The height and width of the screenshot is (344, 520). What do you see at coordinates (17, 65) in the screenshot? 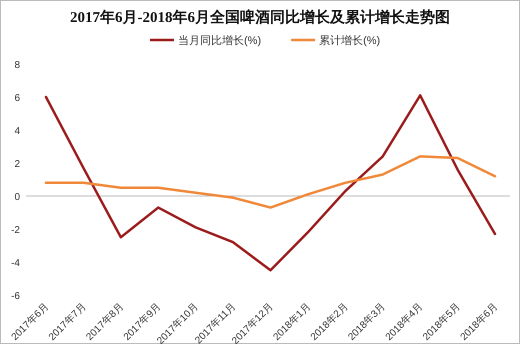
I see `y-tick-label: 8` at bounding box center [17, 65].